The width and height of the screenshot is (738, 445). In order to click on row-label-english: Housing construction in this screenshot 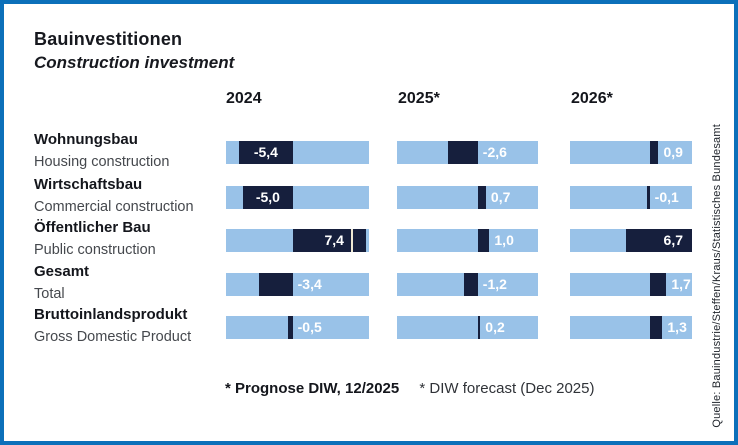, I will do `click(102, 162)`.